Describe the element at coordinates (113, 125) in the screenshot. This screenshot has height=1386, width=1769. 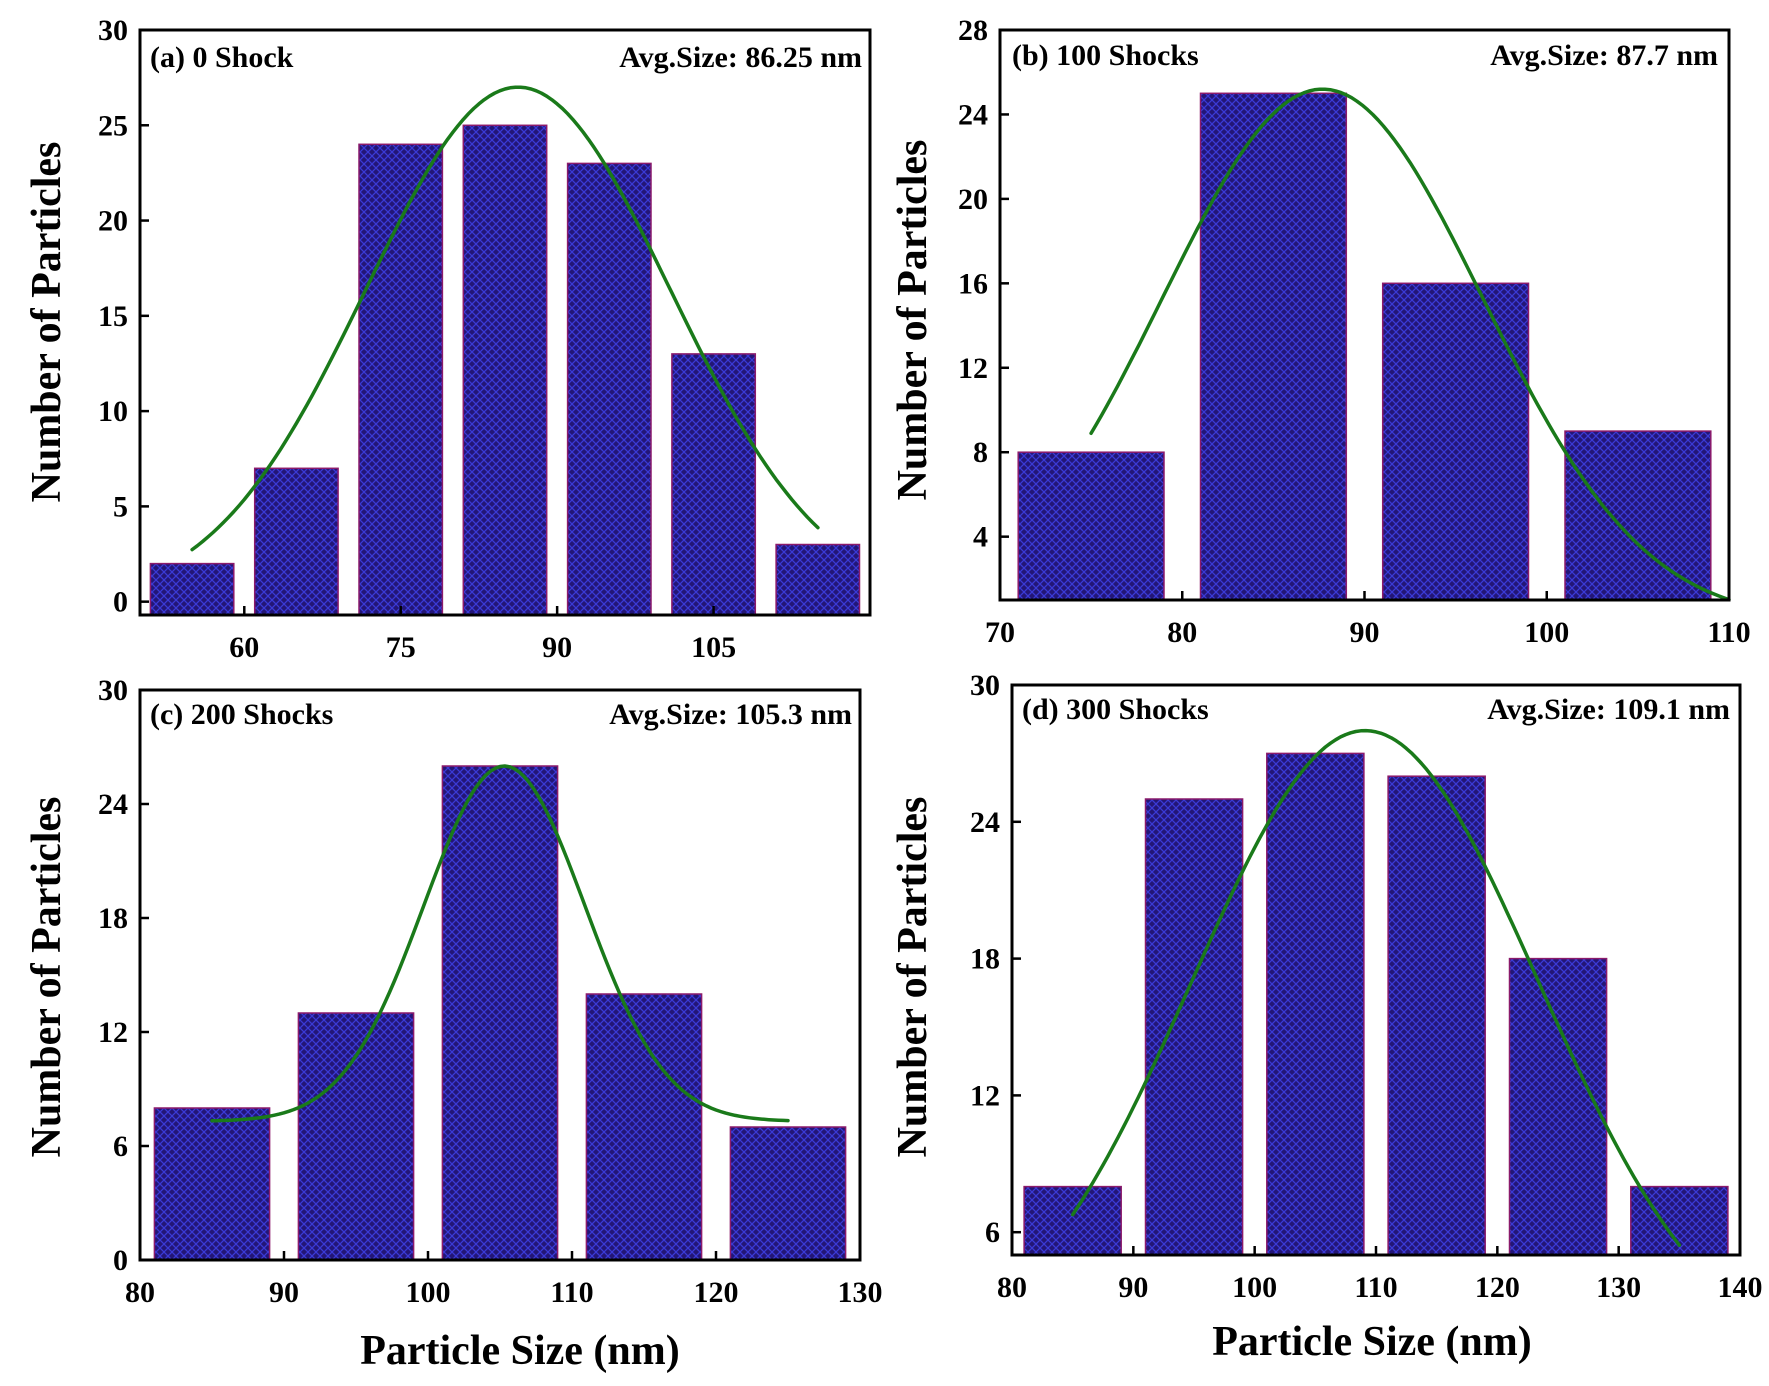
I see `y-tick-label: 25` at that location.